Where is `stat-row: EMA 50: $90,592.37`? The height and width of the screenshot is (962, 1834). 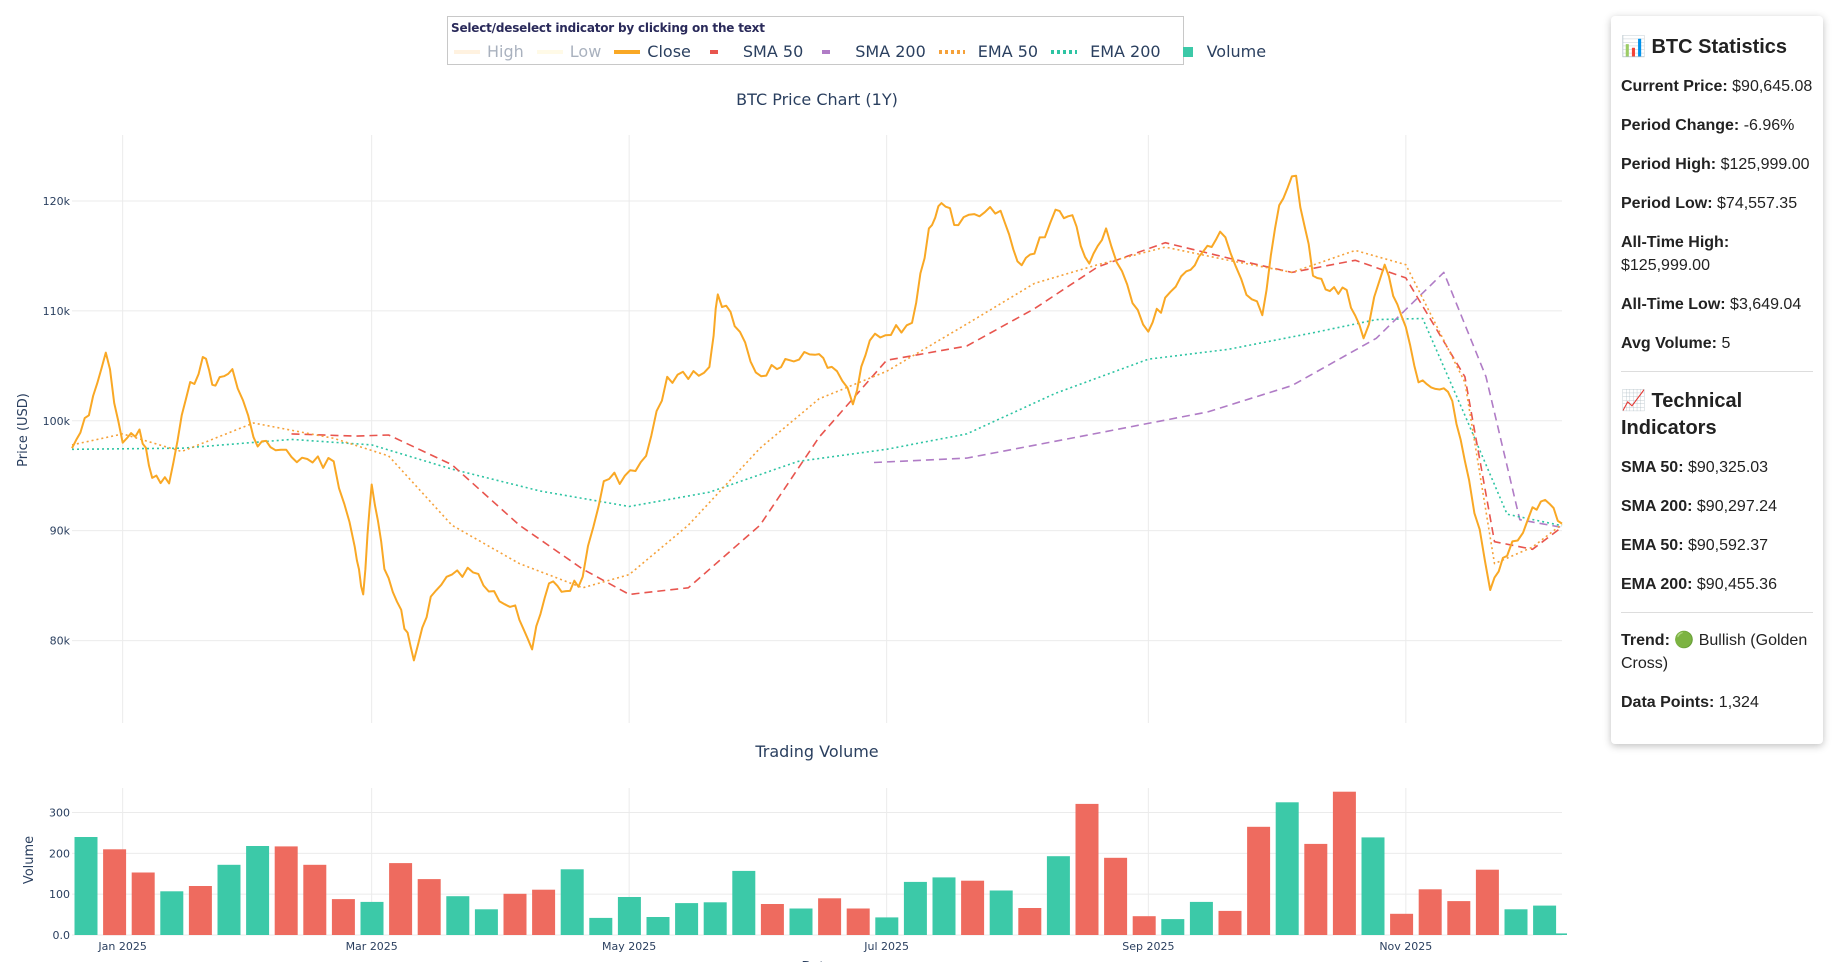
stat-row: EMA 50: $90,592.37 is located at coordinates (1717, 545).